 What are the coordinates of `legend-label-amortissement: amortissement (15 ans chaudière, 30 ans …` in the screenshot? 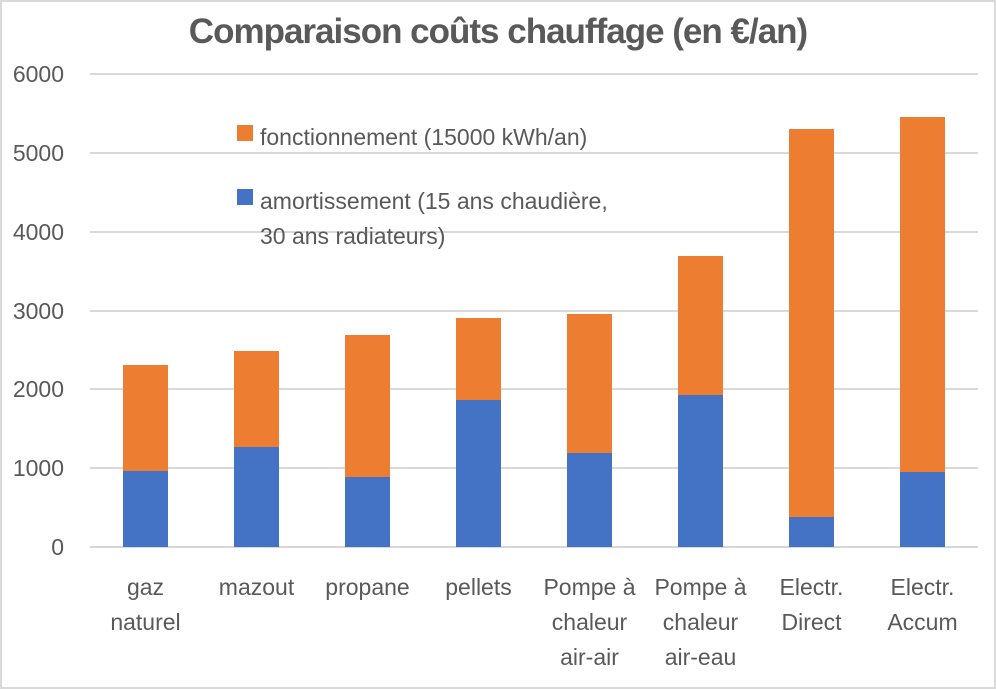 It's located at (434, 219).